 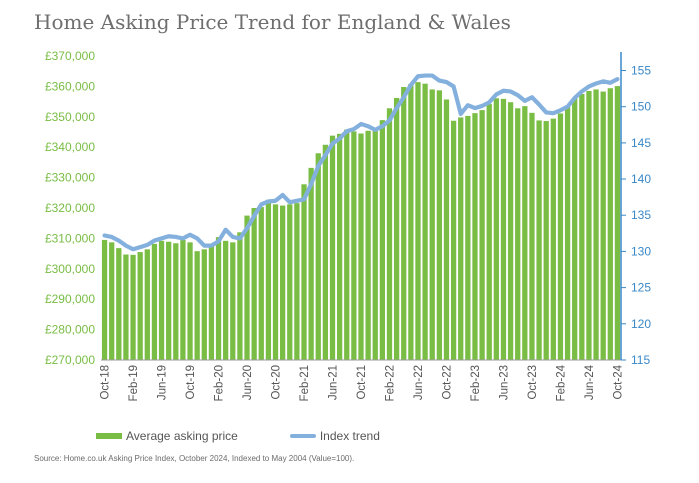 I want to click on left-tick-label: £340,000, so click(x=70, y=147).